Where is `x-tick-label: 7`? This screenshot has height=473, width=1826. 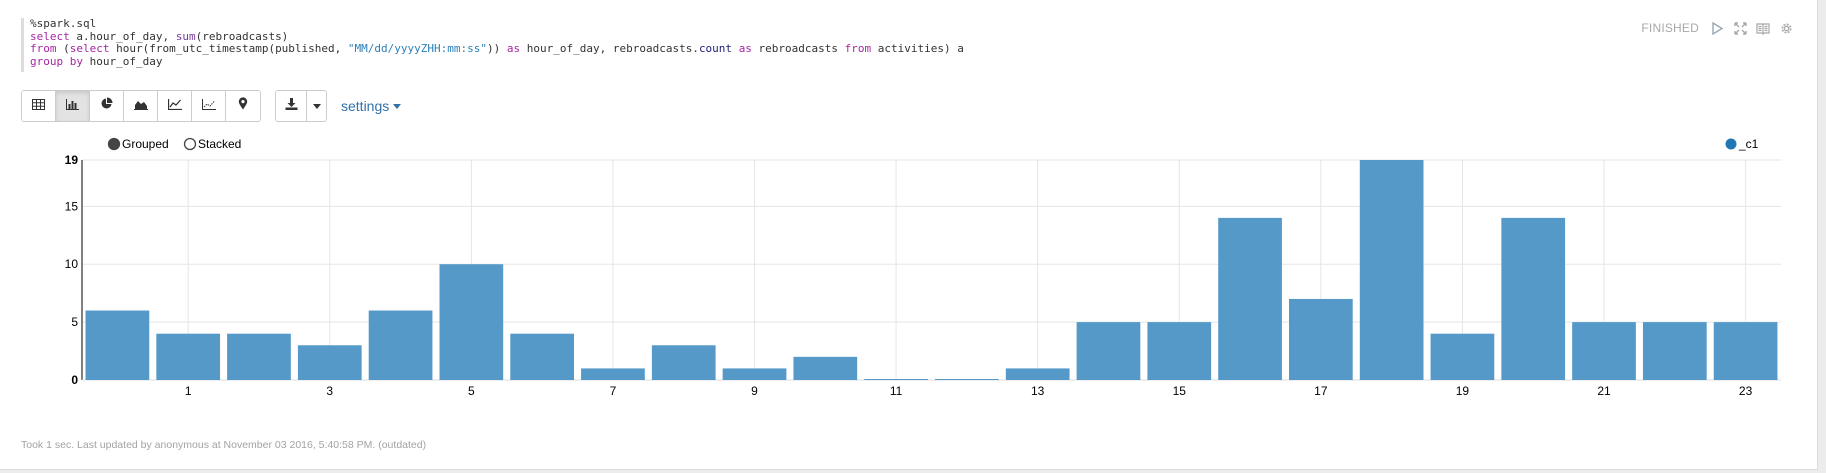 x-tick-label: 7 is located at coordinates (613, 391).